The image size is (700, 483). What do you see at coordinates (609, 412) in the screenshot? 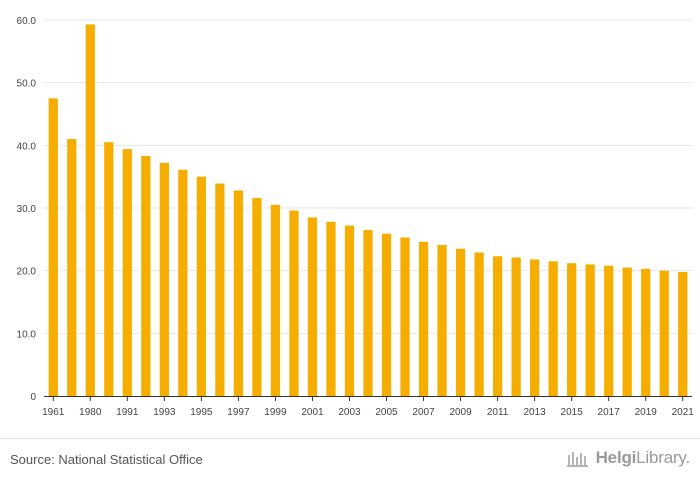
I see `x-tick-label: 2017` at bounding box center [609, 412].